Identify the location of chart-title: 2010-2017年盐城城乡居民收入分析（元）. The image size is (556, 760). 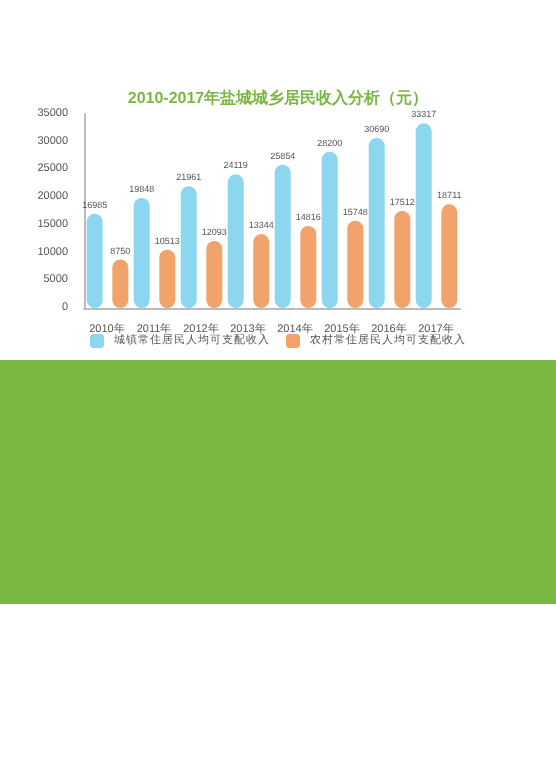
(278, 98).